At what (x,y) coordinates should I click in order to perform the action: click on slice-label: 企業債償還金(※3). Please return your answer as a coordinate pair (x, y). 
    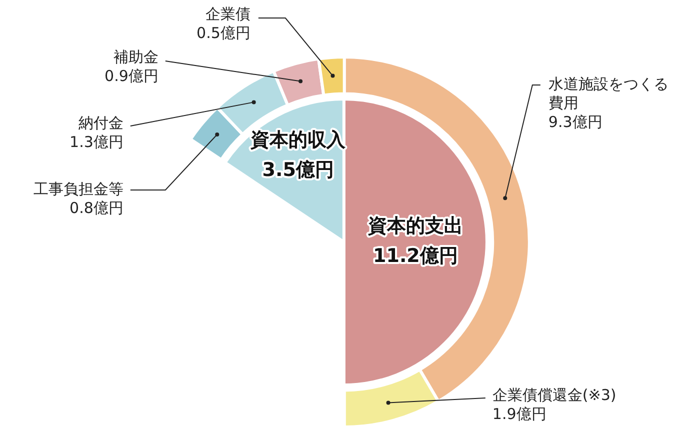
    Looking at the image, I should click on (554, 395).